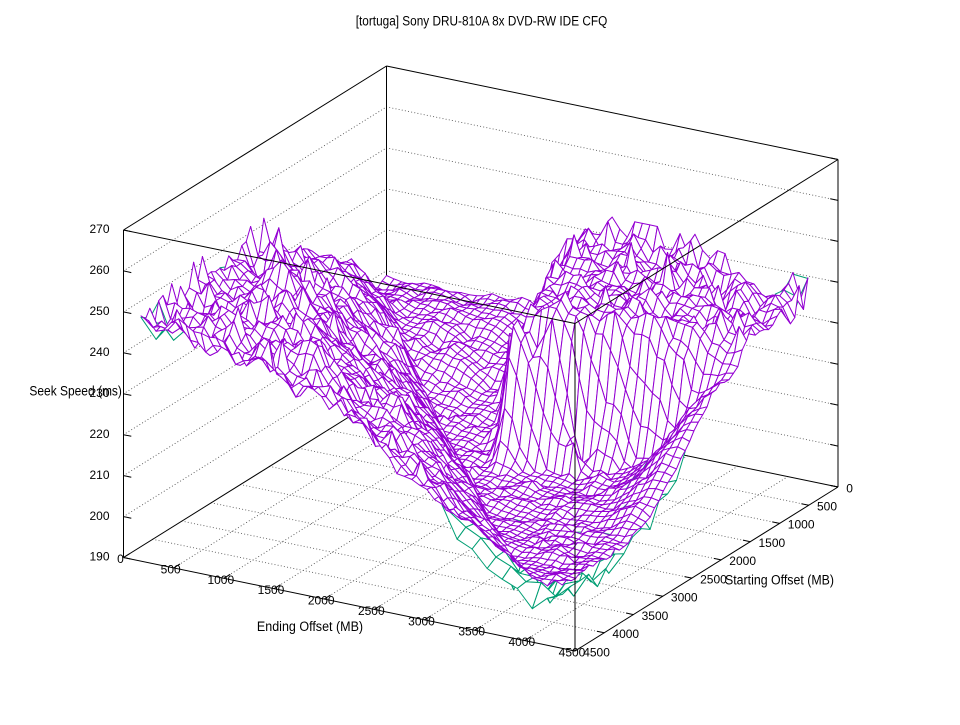 The height and width of the screenshot is (725, 960). What do you see at coordinates (99, 434) in the screenshot?
I see `svg-text: 220` at bounding box center [99, 434].